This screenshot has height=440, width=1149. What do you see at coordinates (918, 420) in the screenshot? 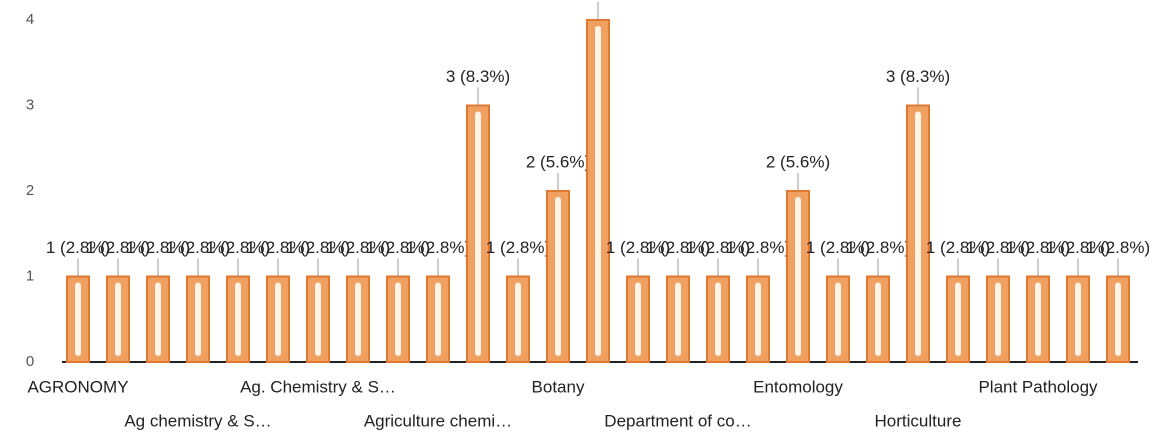
I see `x-tick-label: Horticulture` at bounding box center [918, 420].